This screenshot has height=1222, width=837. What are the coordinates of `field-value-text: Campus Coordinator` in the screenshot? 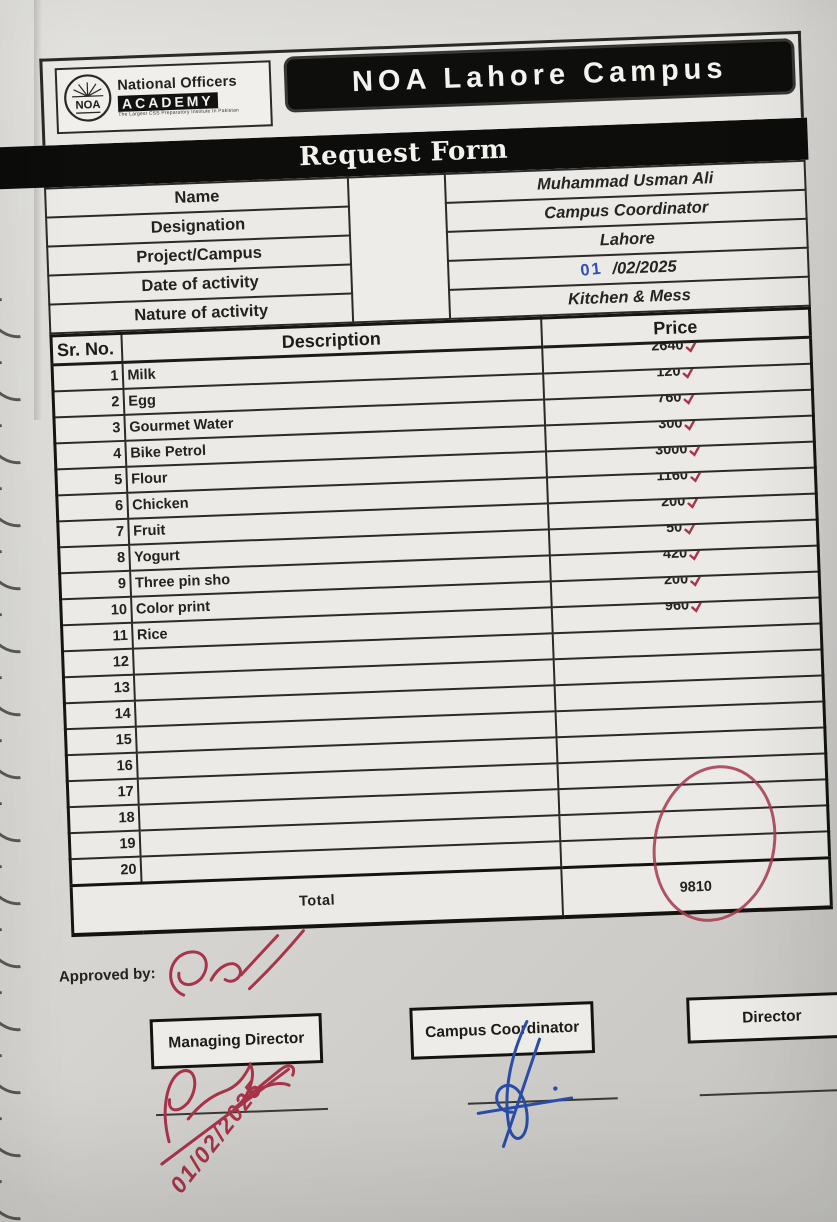 It's located at (626, 210).